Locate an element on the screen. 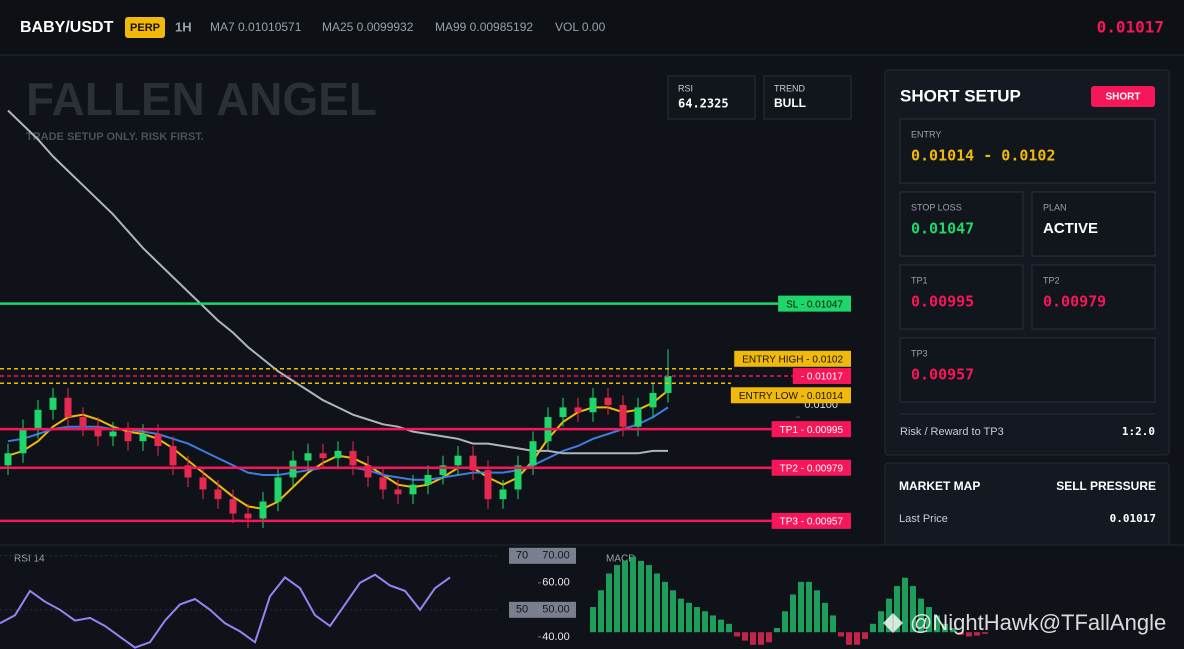 The image size is (1184, 649). y-tick-label: 50.00 is located at coordinates (556, 610).